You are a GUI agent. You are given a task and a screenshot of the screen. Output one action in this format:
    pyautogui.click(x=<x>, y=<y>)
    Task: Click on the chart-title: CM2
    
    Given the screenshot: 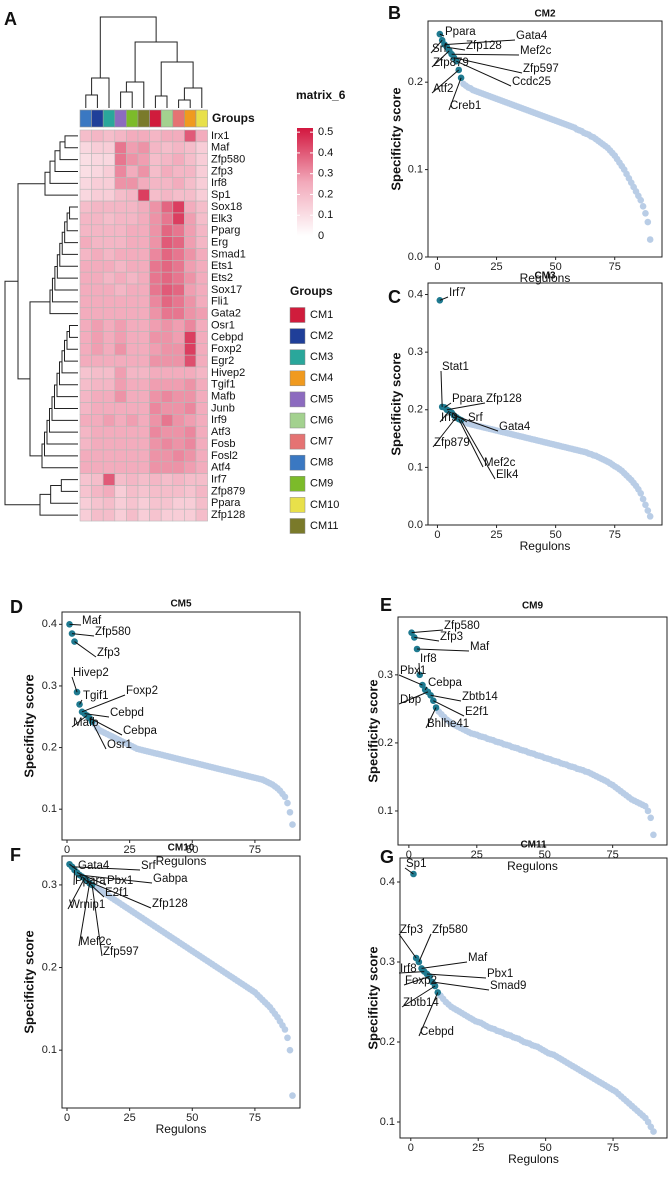 What is the action you would take?
    pyautogui.click(x=545, y=14)
    